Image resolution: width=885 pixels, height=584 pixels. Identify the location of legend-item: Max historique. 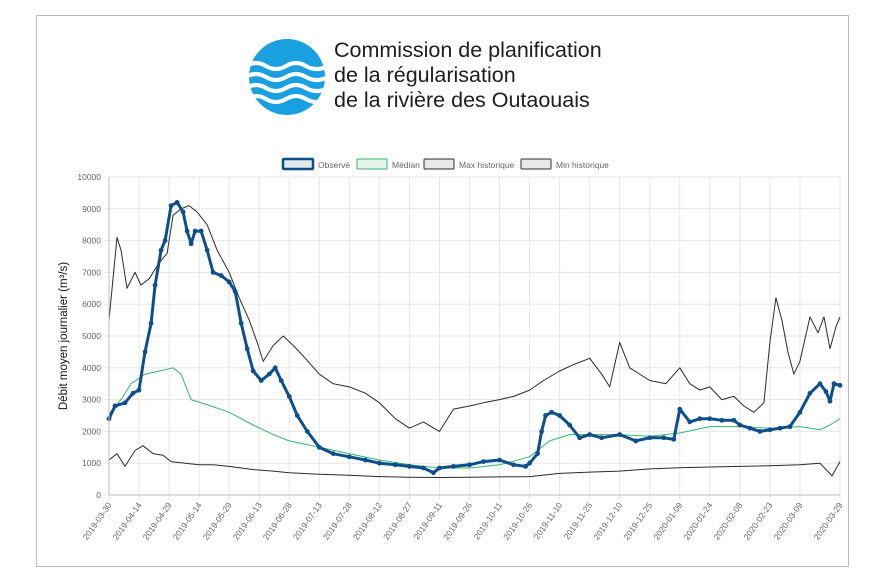
(469, 164).